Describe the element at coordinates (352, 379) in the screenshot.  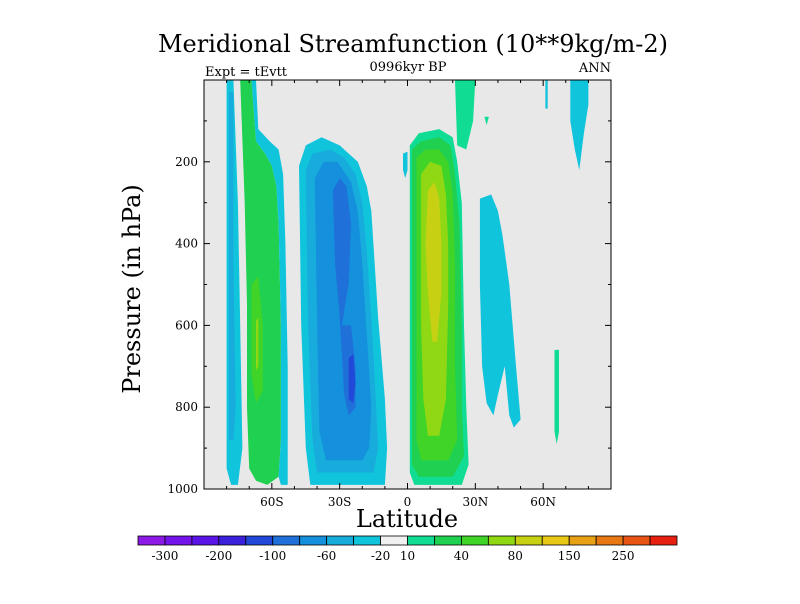
I see `contour-sh-hadley-center` at that location.